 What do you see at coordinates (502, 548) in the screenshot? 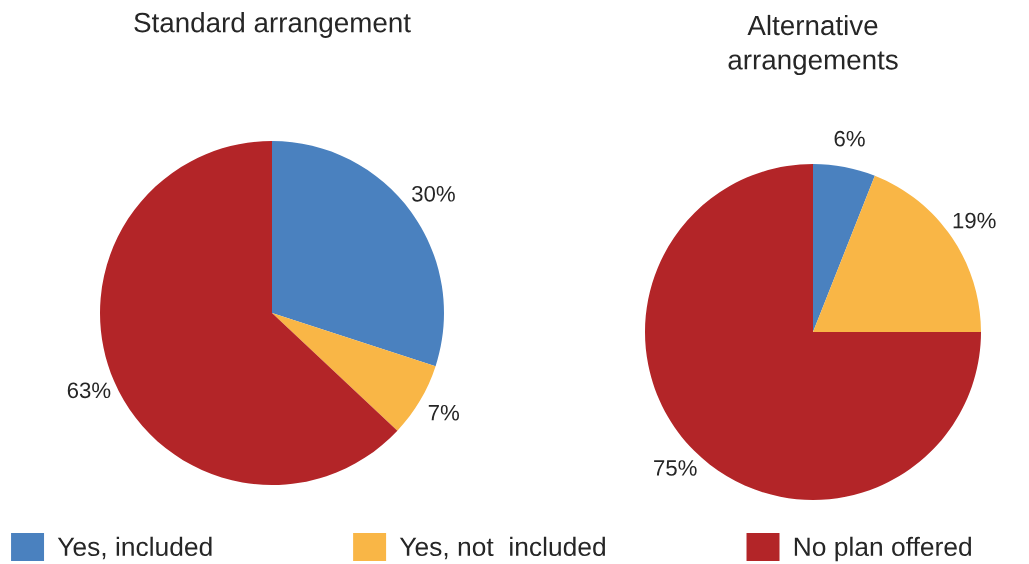
I see `legend-label: Yes, not included` at bounding box center [502, 548].